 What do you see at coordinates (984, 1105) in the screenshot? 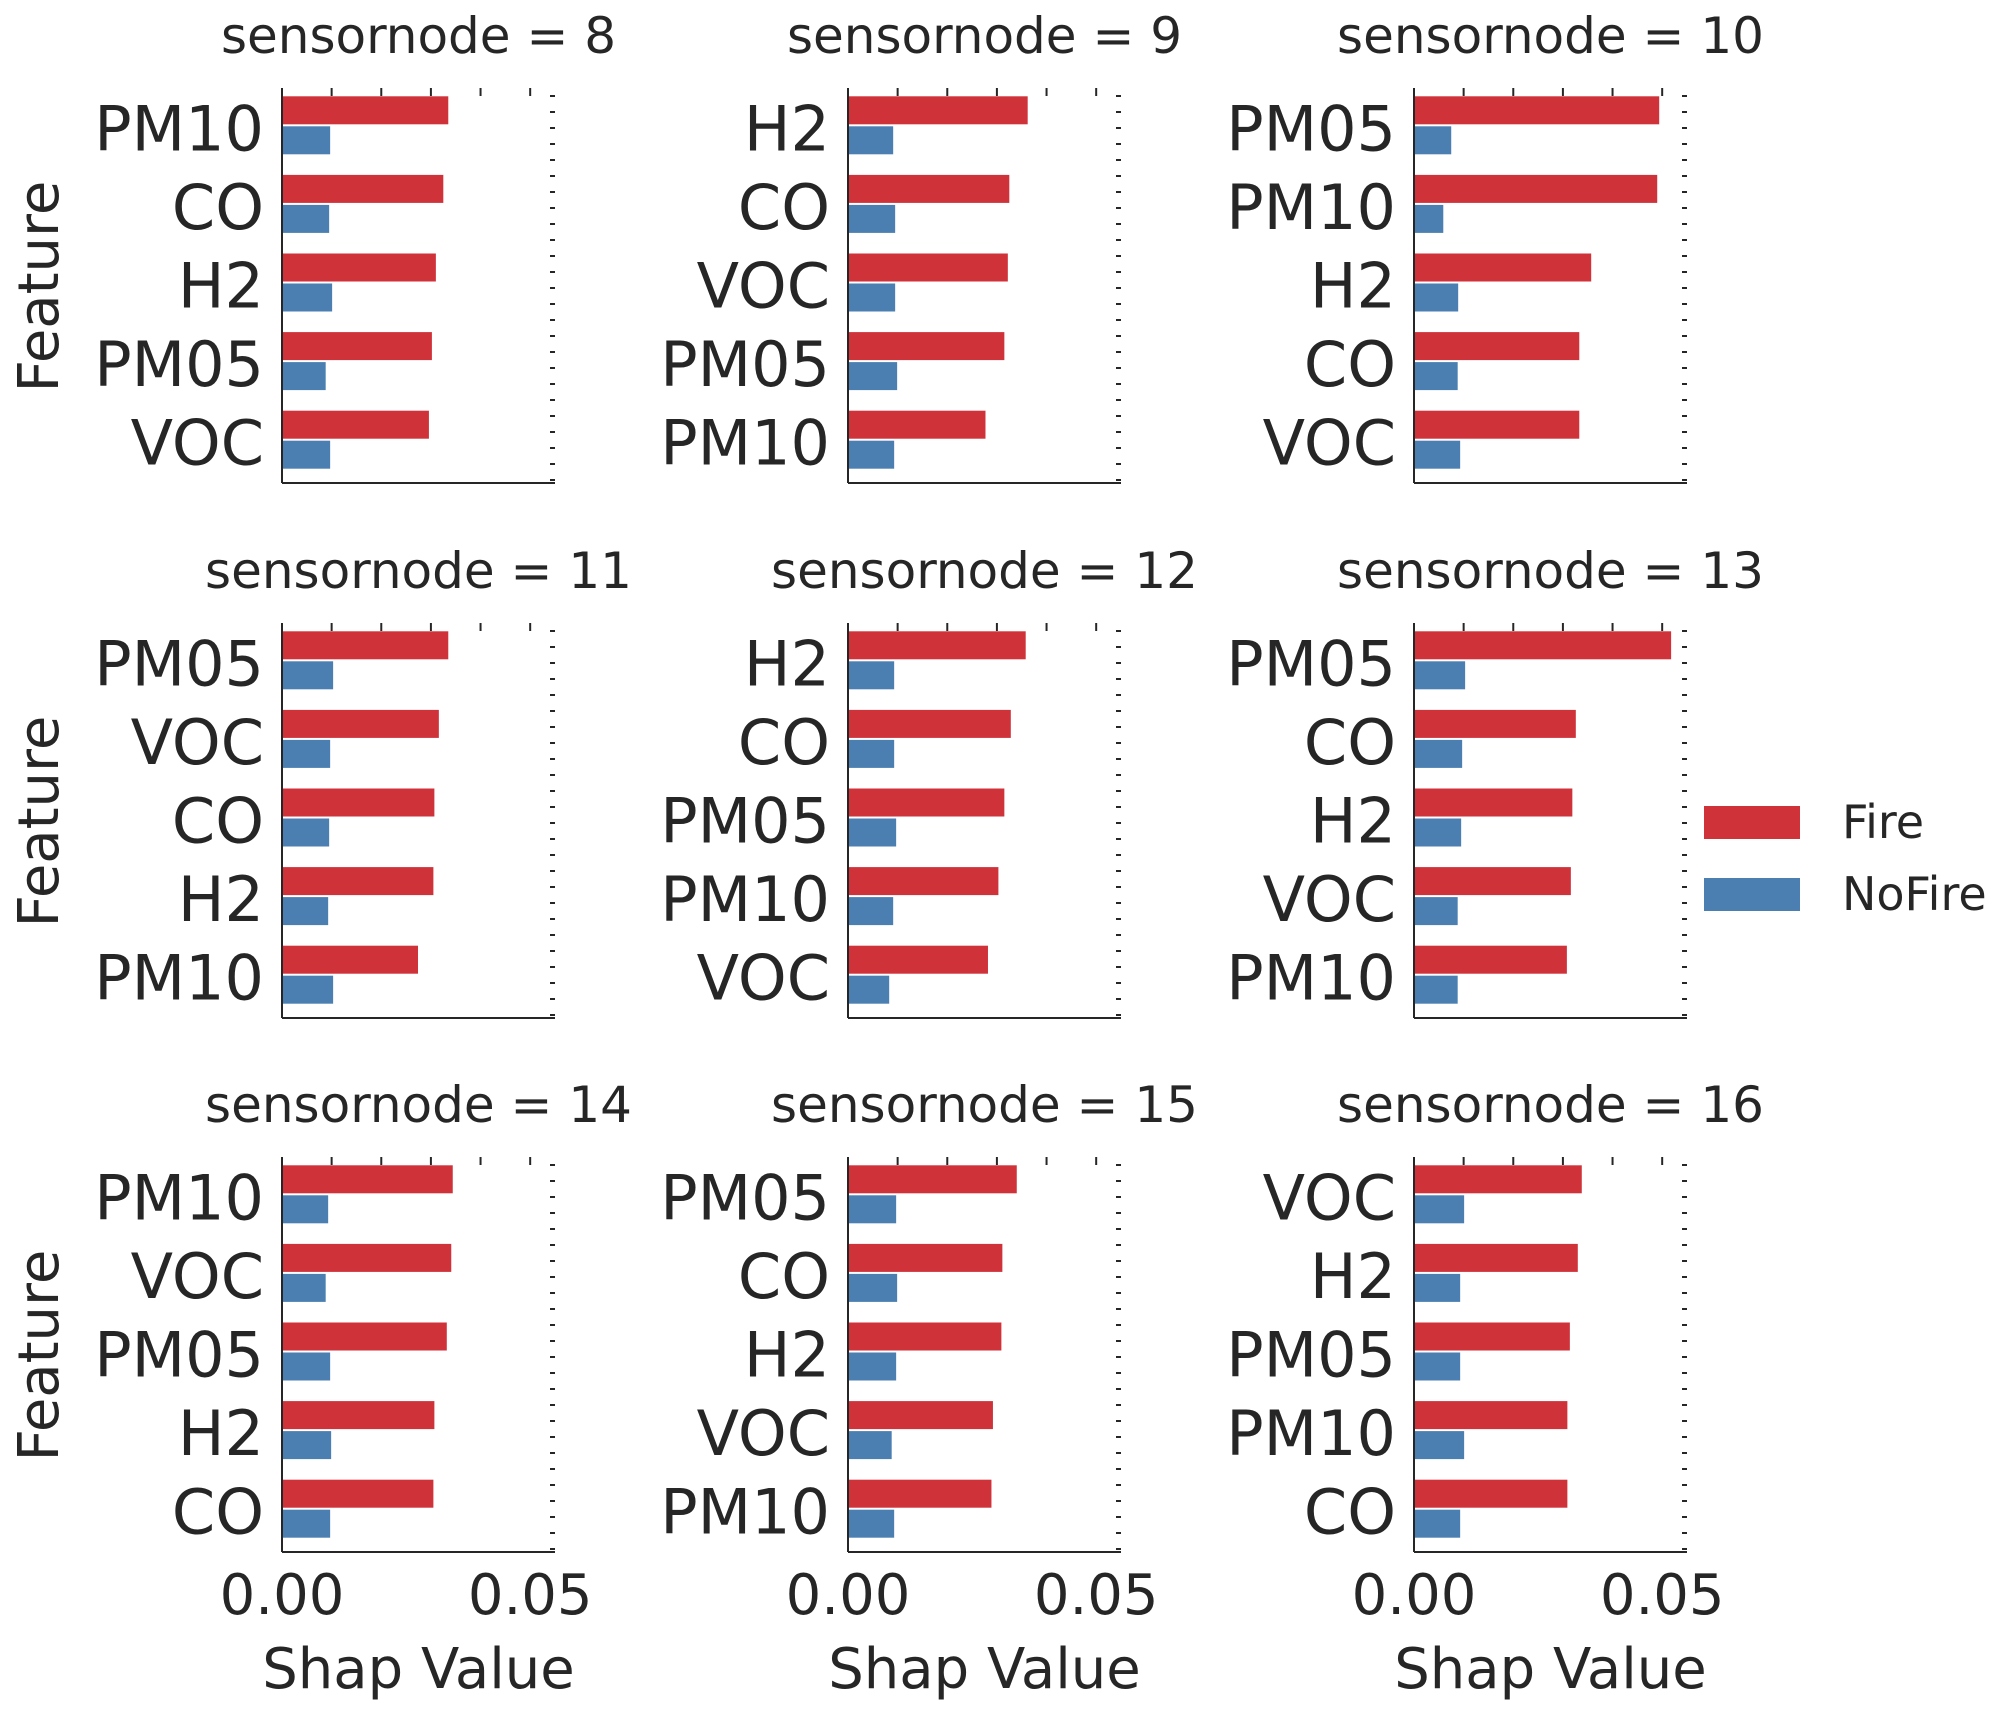
I see `panel-title: sensornode = 15` at bounding box center [984, 1105].